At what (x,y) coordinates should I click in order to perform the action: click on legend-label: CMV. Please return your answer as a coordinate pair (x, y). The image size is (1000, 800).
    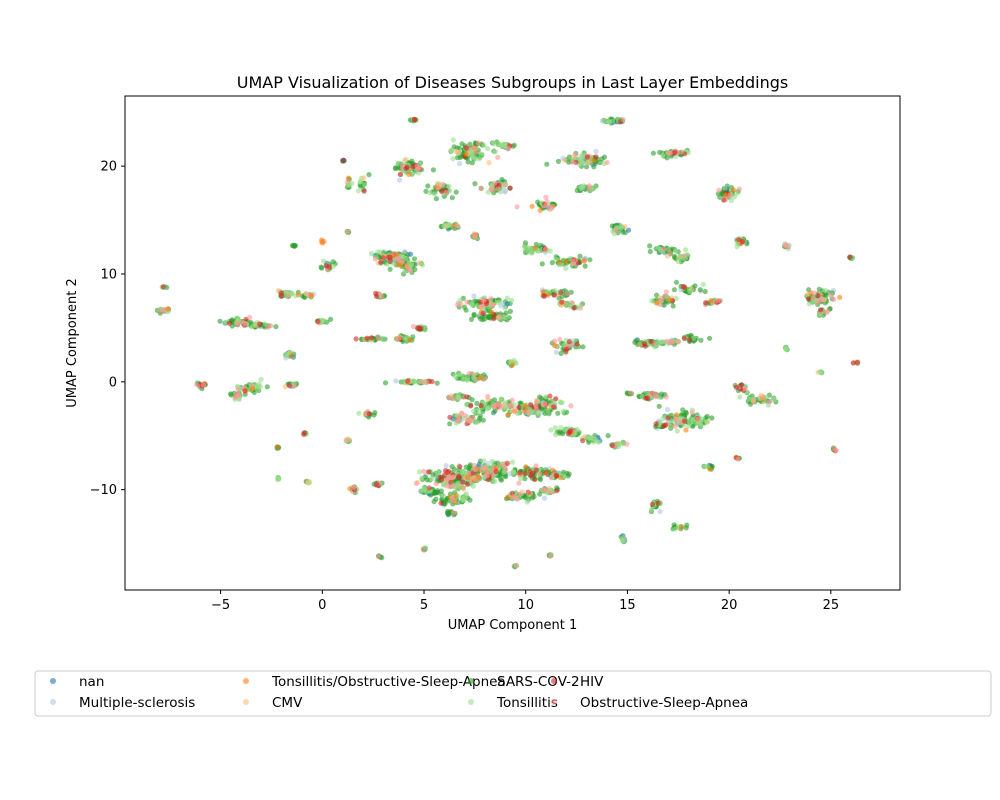
    Looking at the image, I should click on (287, 703).